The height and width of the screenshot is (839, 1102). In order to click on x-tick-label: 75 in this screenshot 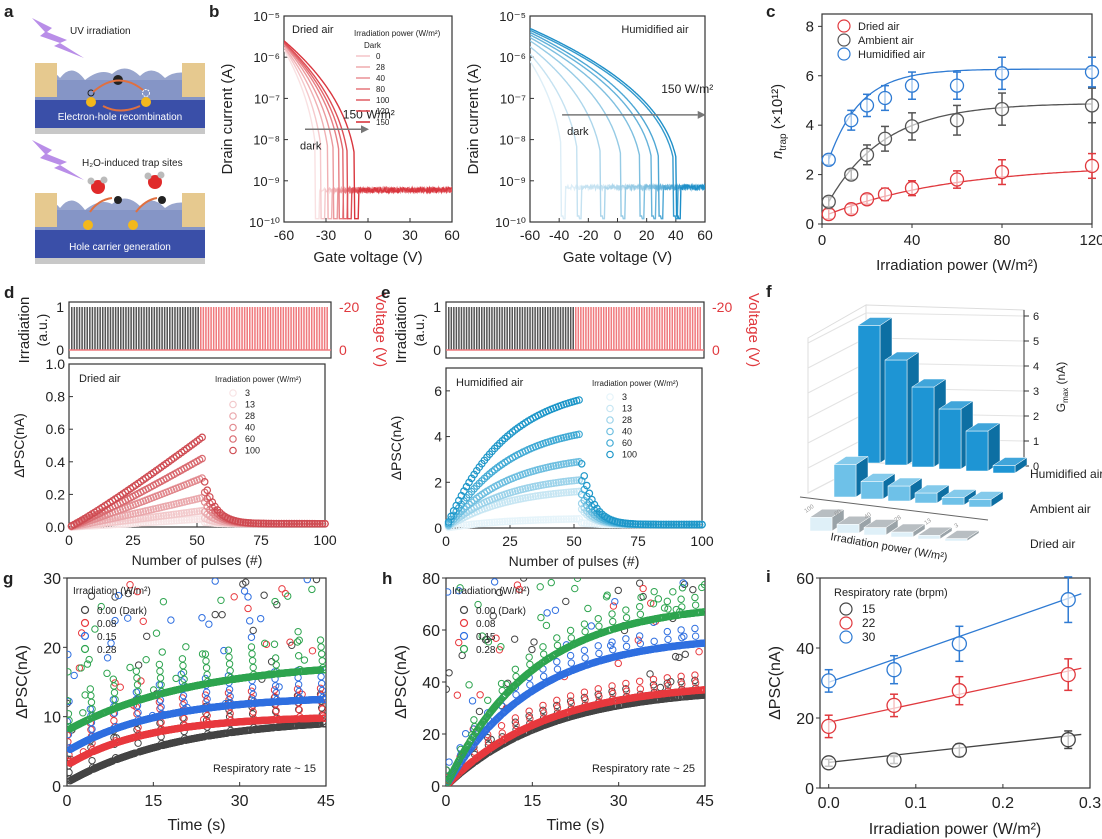, I will do `click(261, 540)`.